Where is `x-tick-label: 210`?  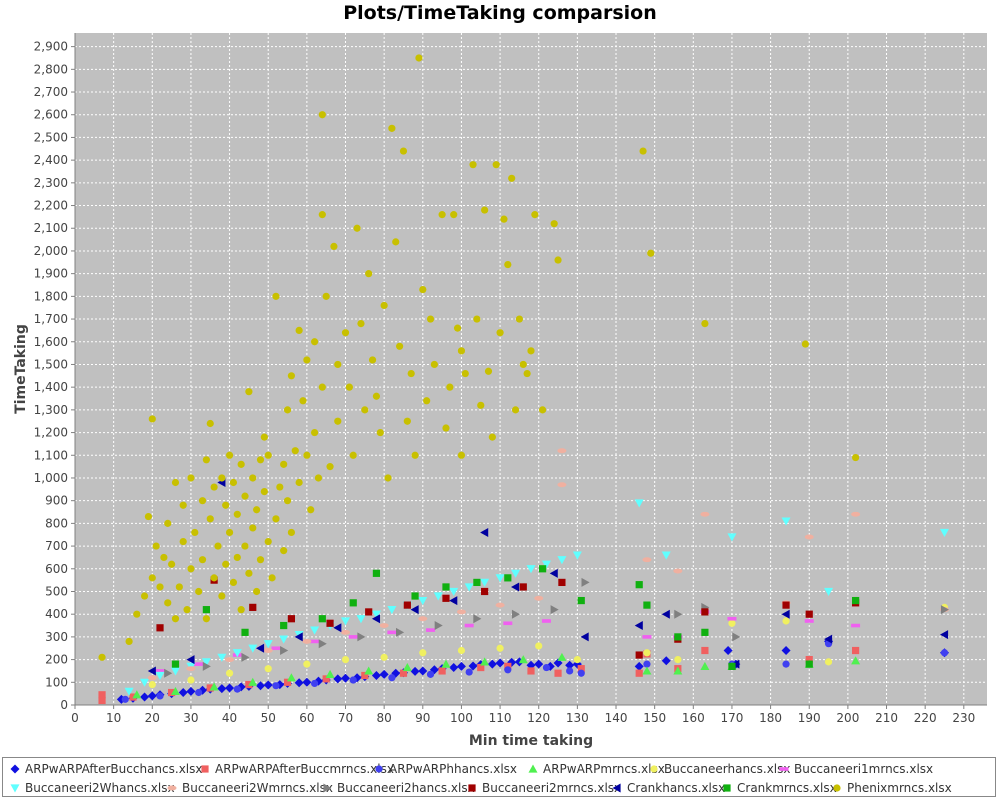 x-tick-label: 210 is located at coordinates (886, 718).